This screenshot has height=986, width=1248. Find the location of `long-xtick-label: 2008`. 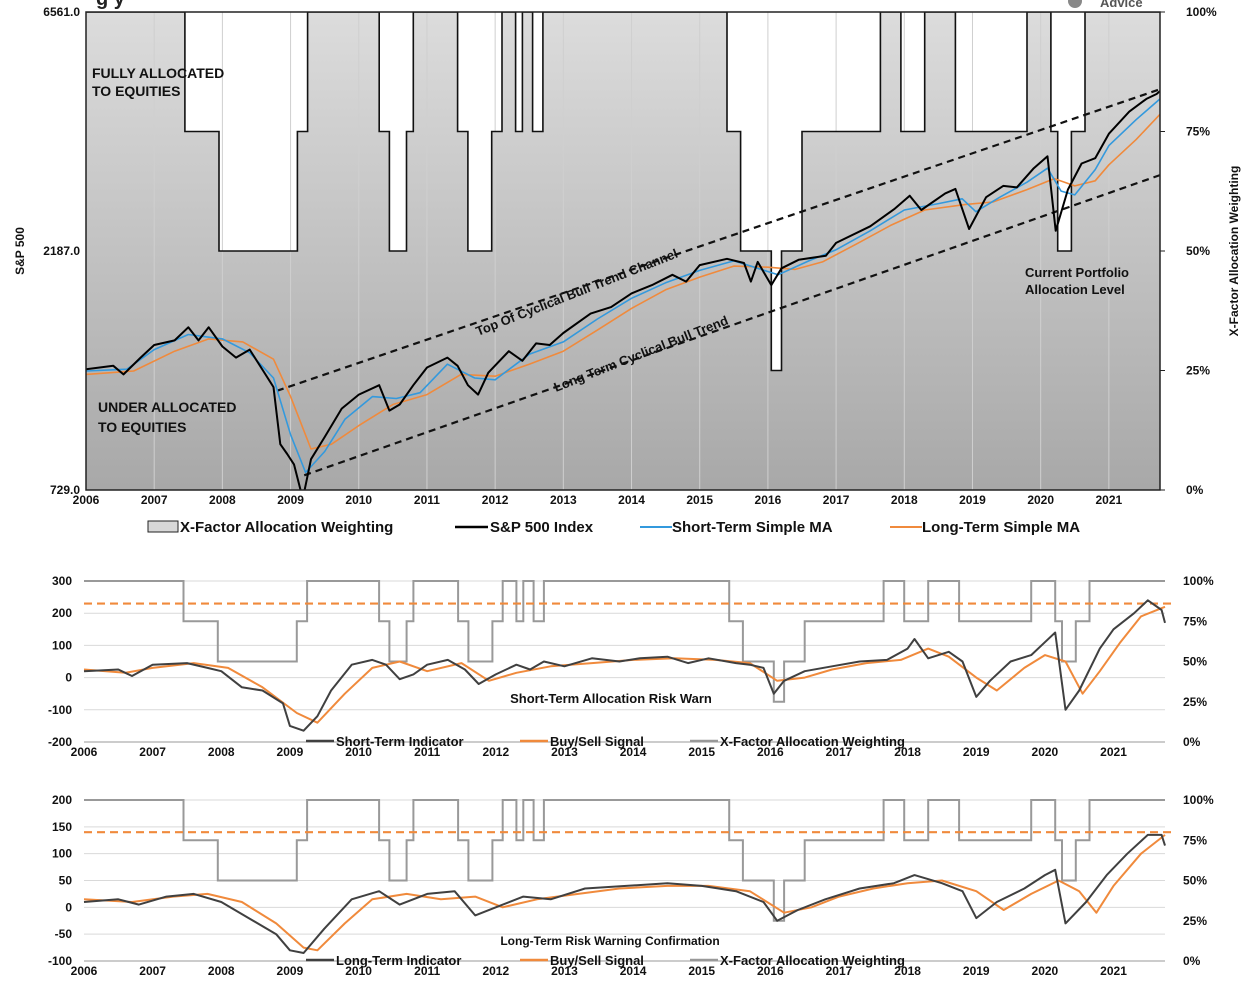

long-xtick-label: 2008 is located at coordinates (221, 971).